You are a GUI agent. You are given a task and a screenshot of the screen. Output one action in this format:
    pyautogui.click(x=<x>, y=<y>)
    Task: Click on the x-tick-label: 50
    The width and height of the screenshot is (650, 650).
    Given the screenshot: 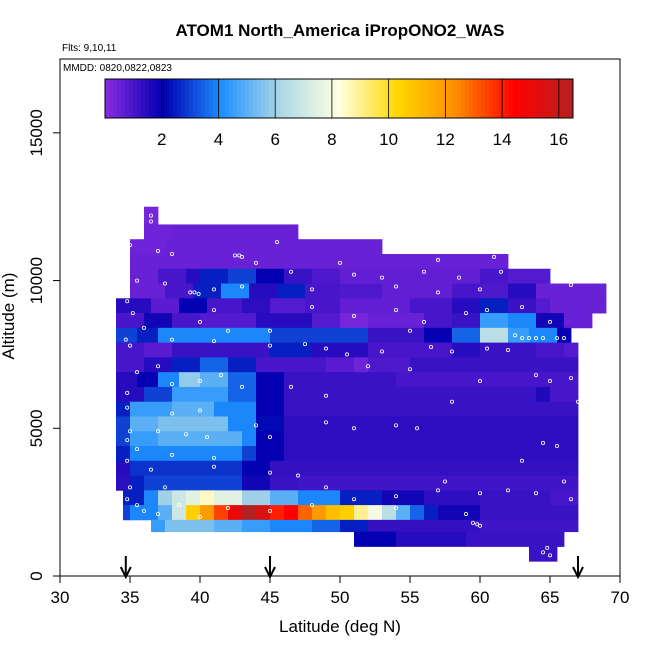 What is the action you would take?
    pyautogui.click(x=340, y=597)
    